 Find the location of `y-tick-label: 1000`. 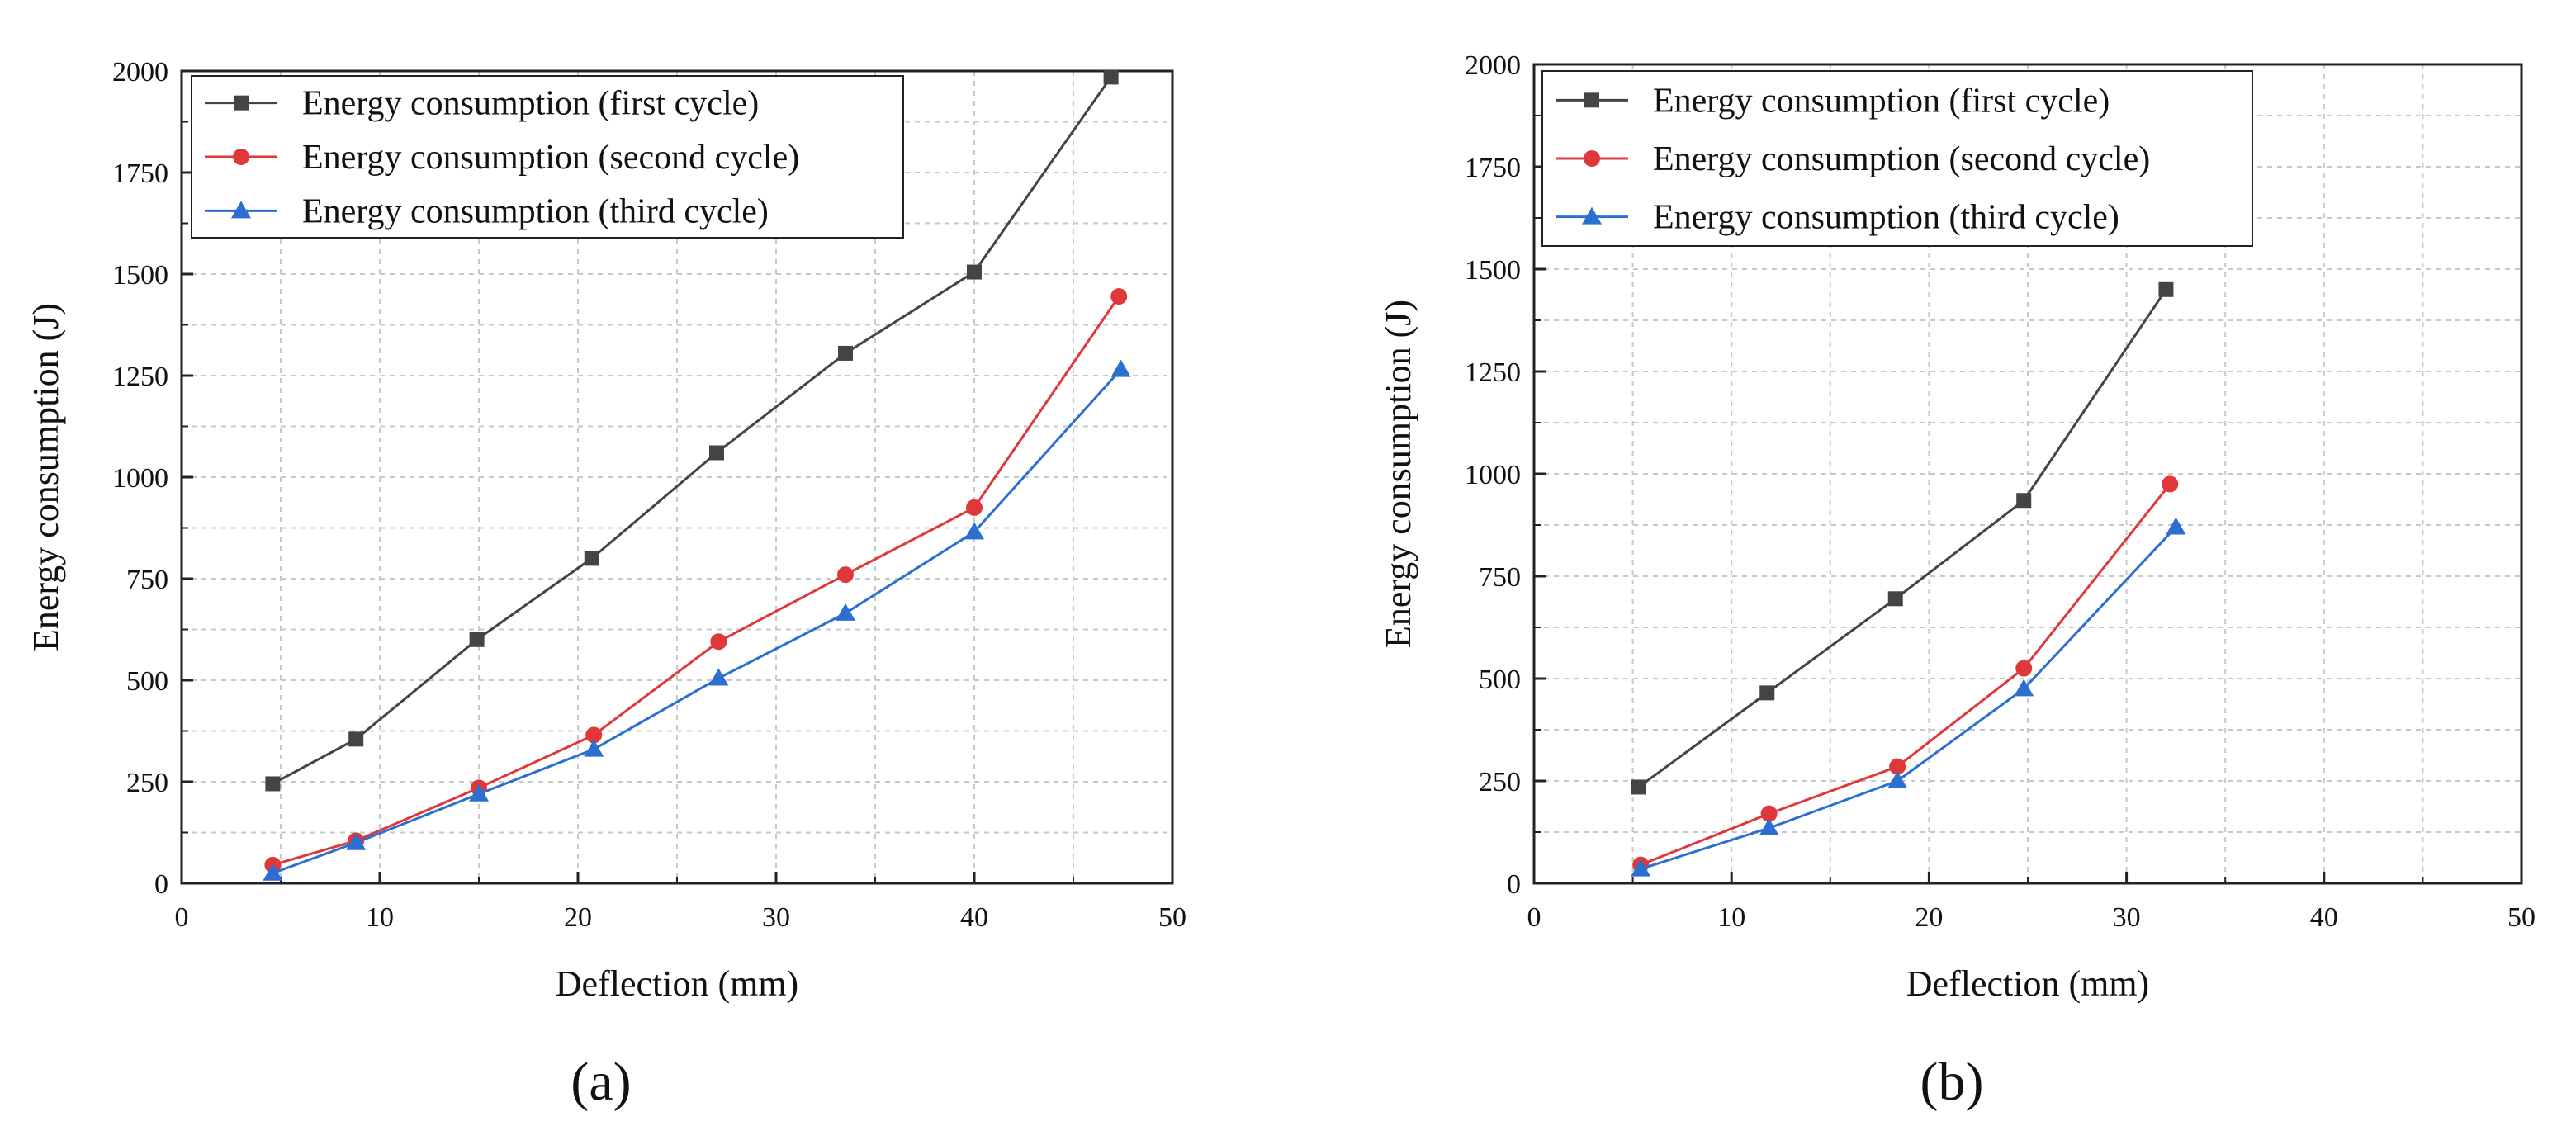

y-tick-label: 1000 is located at coordinates (140, 478).